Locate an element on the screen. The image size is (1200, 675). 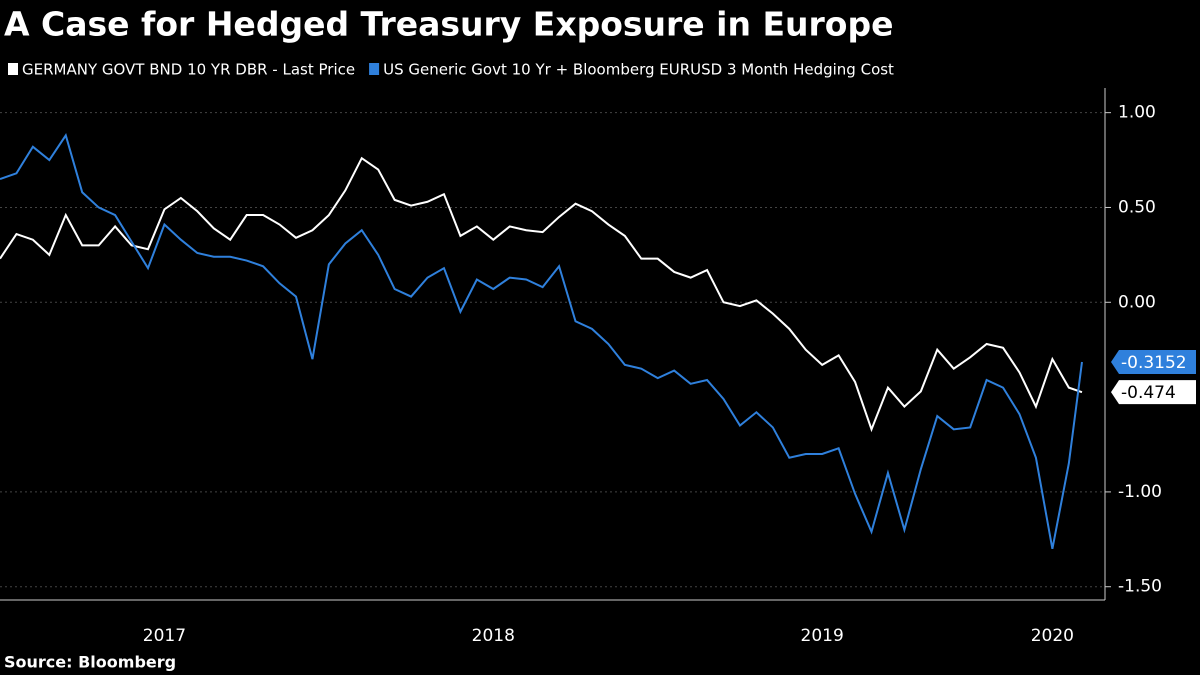
x-tick-label: 2018 is located at coordinates (493, 636).